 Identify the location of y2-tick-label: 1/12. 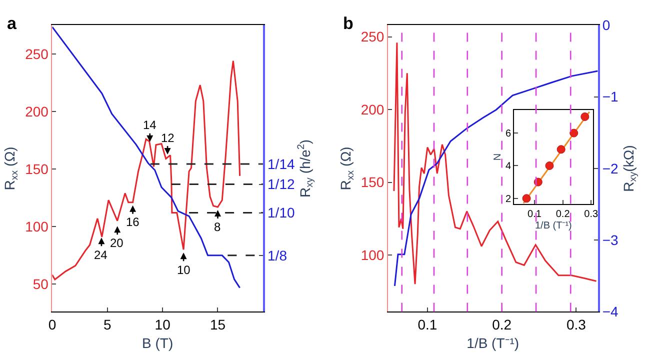
(281, 184).